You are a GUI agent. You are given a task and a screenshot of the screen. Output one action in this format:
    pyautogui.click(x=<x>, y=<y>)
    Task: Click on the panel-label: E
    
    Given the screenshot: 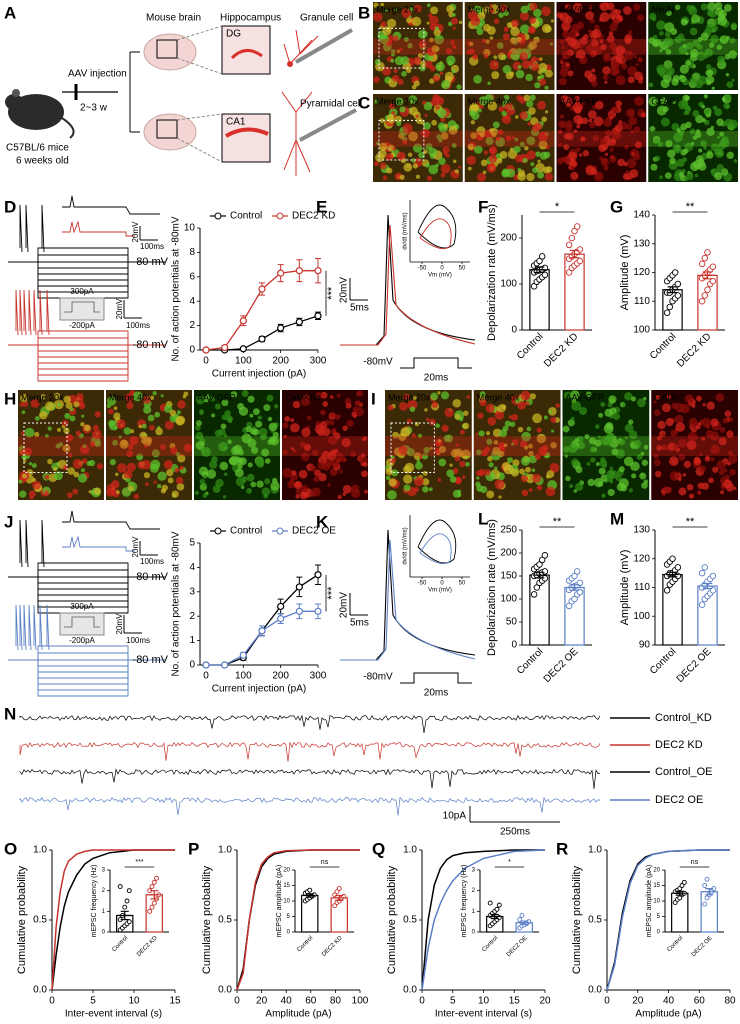 What is the action you would take?
    pyautogui.click(x=321, y=206)
    